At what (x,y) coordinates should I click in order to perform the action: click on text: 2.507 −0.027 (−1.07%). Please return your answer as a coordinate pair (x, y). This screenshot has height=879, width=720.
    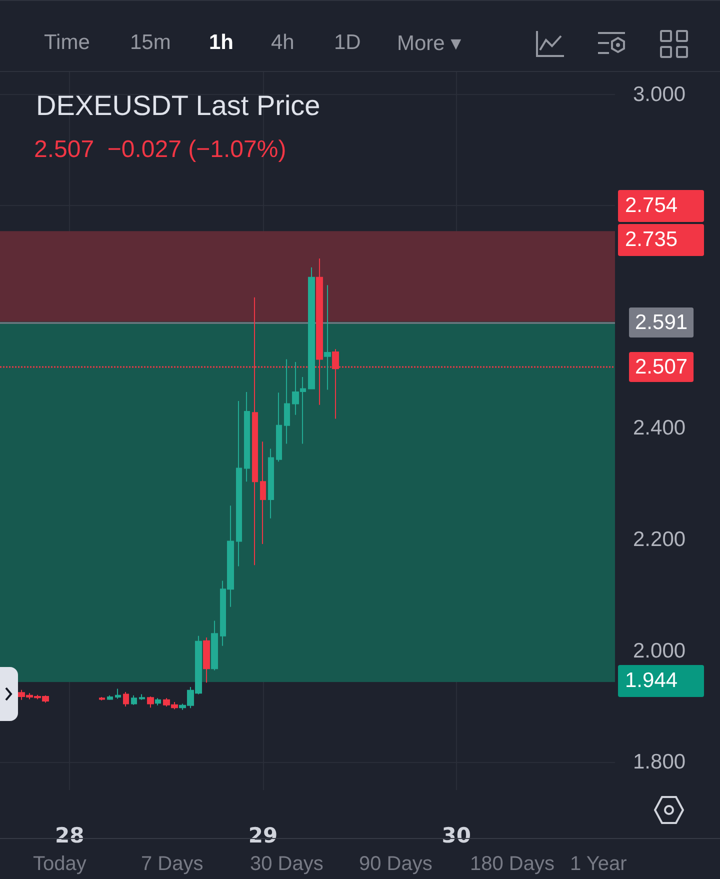
    Looking at the image, I should click on (160, 150).